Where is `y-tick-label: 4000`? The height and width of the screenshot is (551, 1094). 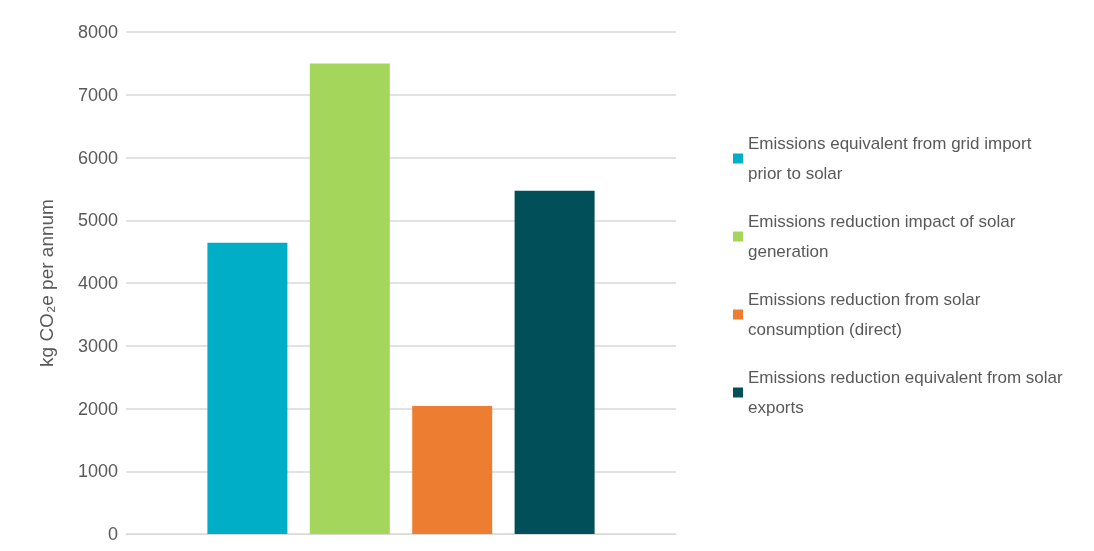 y-tick-label: 4000 is located at coordinates (97, 283).